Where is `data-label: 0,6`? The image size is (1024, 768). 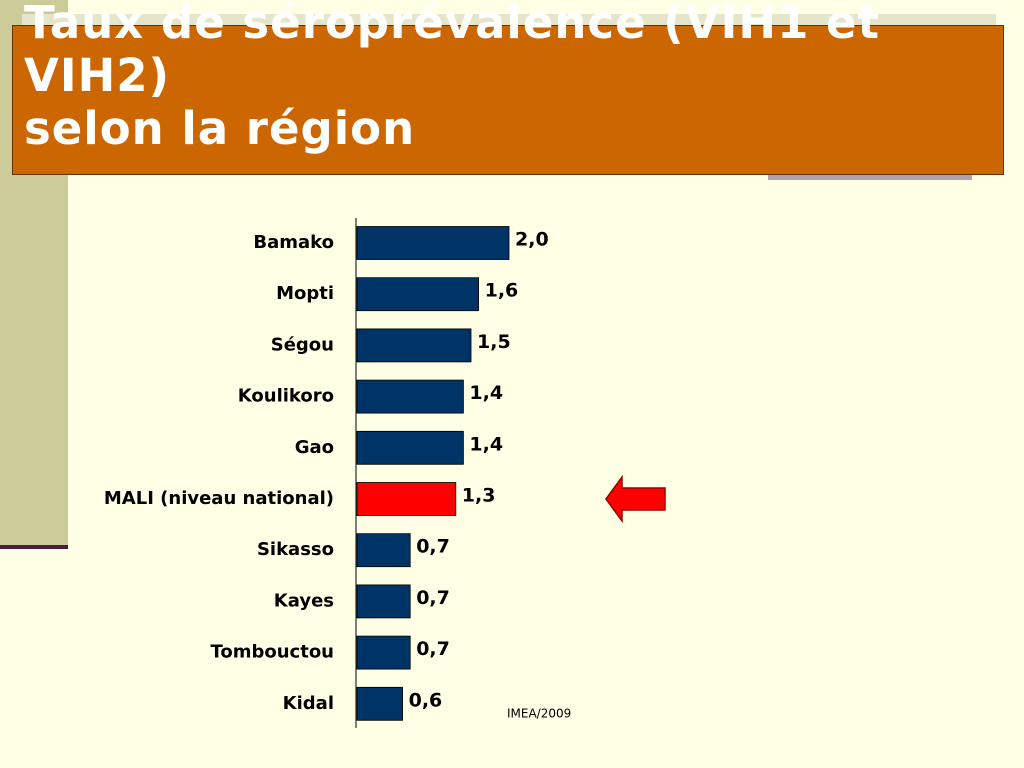
data-label: 0,6 is located at coordinates (426, 700).